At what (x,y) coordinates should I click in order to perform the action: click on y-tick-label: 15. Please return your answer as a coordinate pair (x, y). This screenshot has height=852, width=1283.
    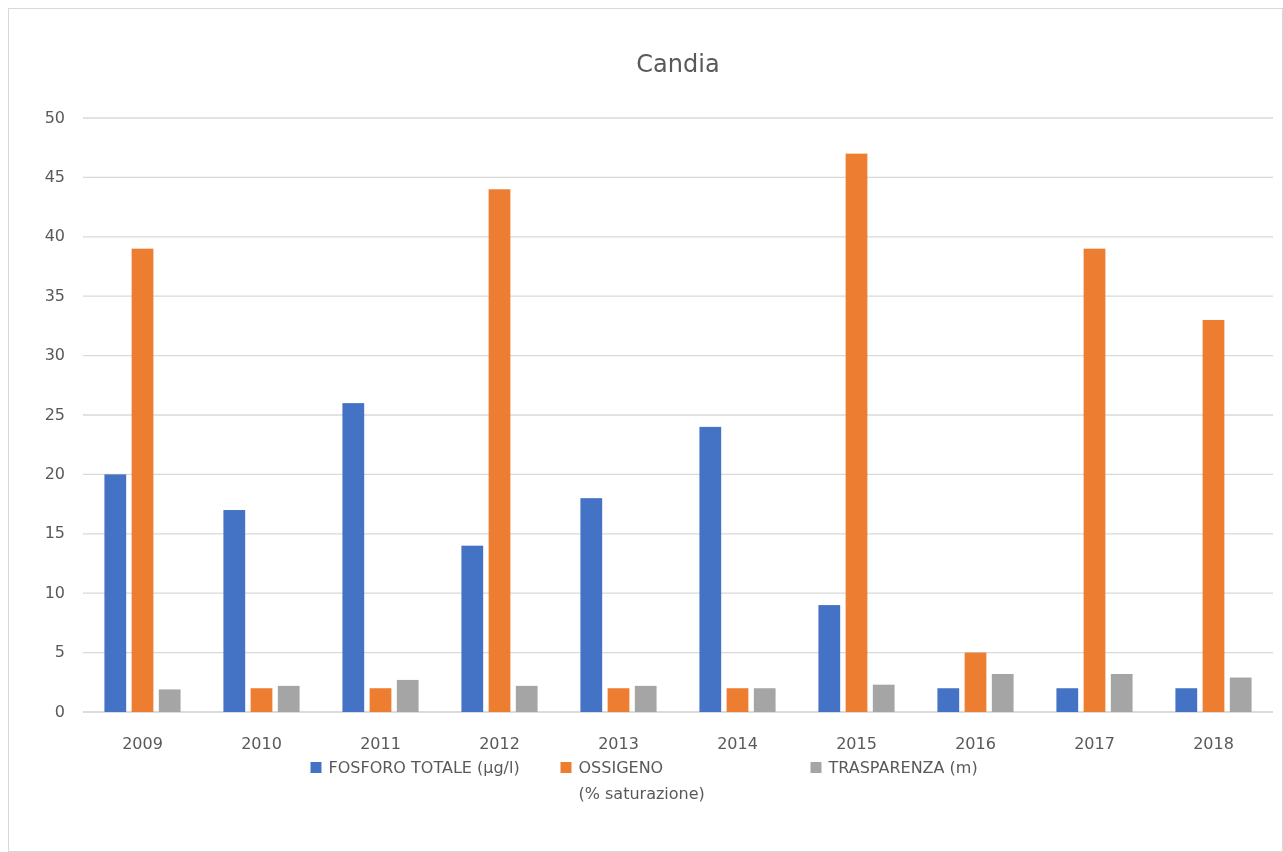
    Looking at the image, I should click on (54, 533).